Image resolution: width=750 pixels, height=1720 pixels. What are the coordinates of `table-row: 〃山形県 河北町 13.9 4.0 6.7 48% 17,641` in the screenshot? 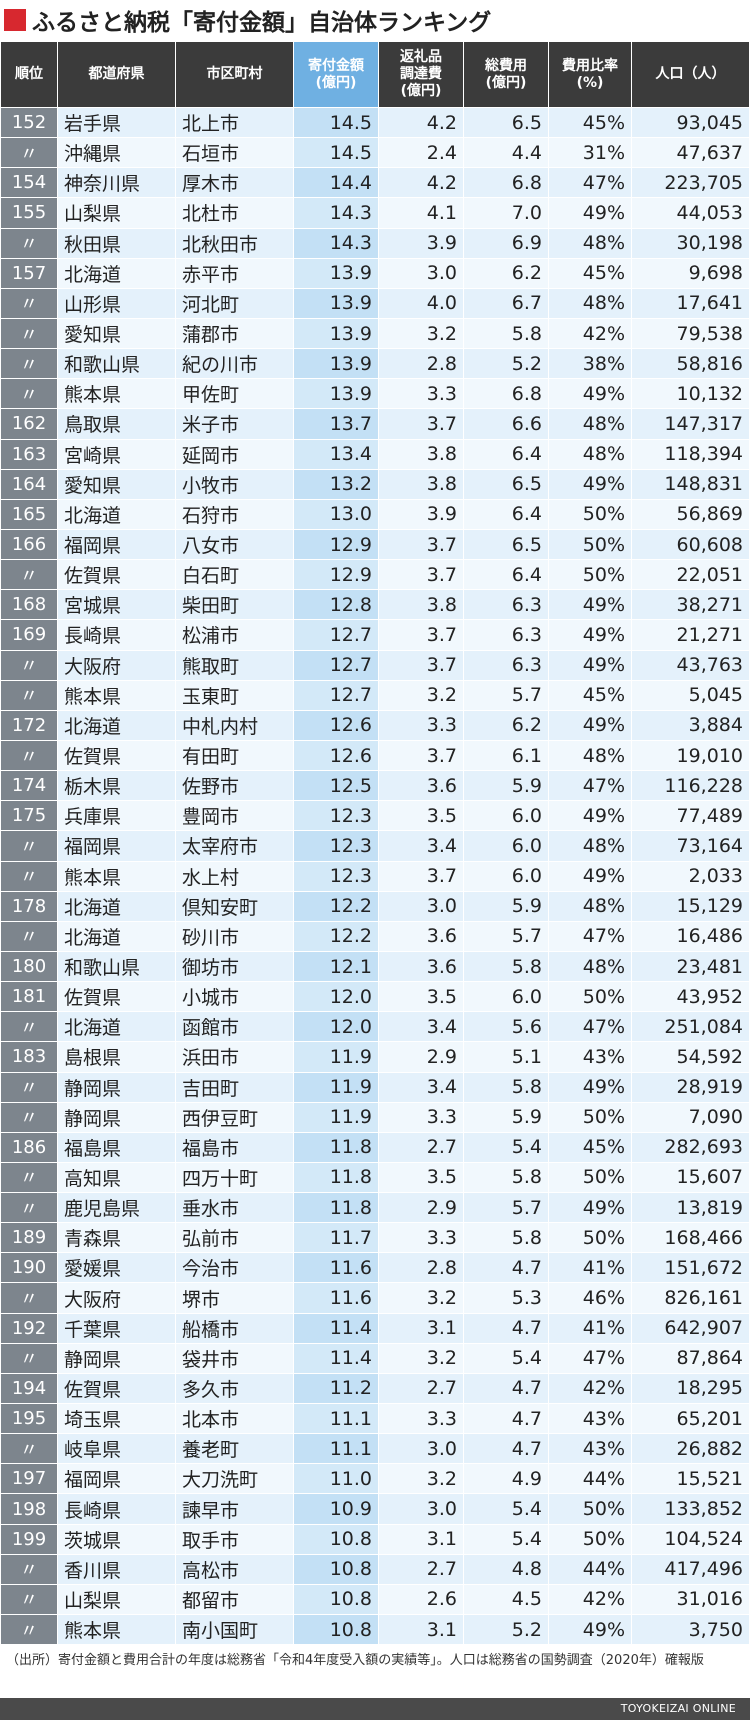 It's located at (375, 303).